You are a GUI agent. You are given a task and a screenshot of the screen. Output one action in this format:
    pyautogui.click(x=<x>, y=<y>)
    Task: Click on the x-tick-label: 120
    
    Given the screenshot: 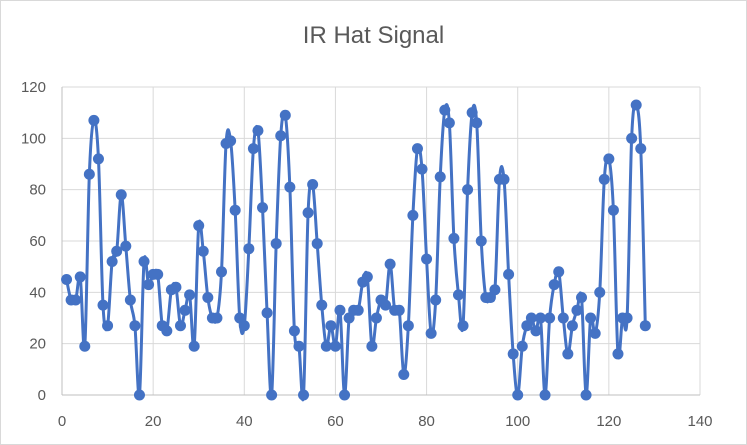 What is the action you would take?
    pyautogui.click(x=608, y=421)
    